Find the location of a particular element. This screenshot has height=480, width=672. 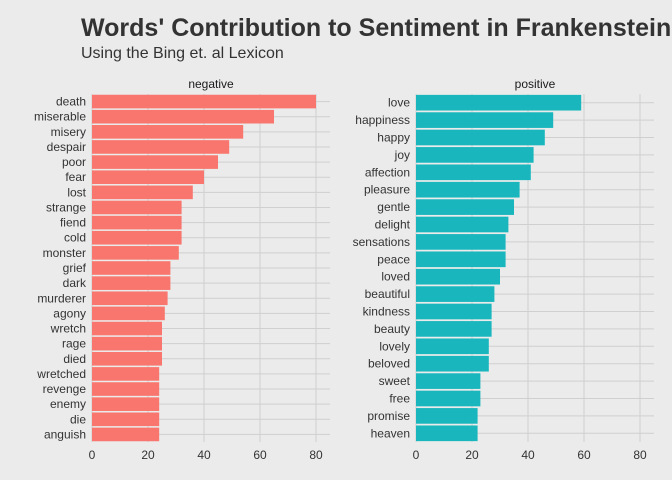

bar-positive-happy is located at coordinates (480, 137).